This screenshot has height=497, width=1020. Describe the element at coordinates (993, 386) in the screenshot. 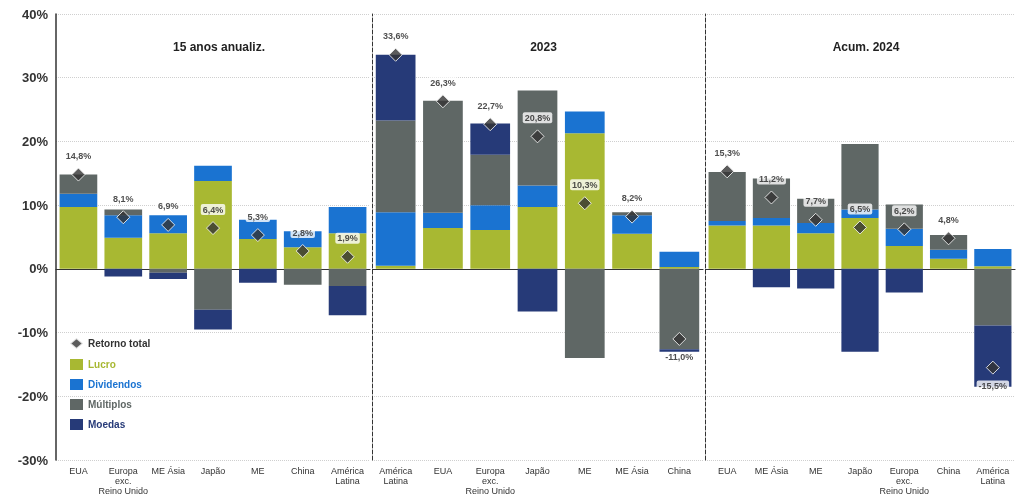

I see `data-label: -15,5%` at that location.